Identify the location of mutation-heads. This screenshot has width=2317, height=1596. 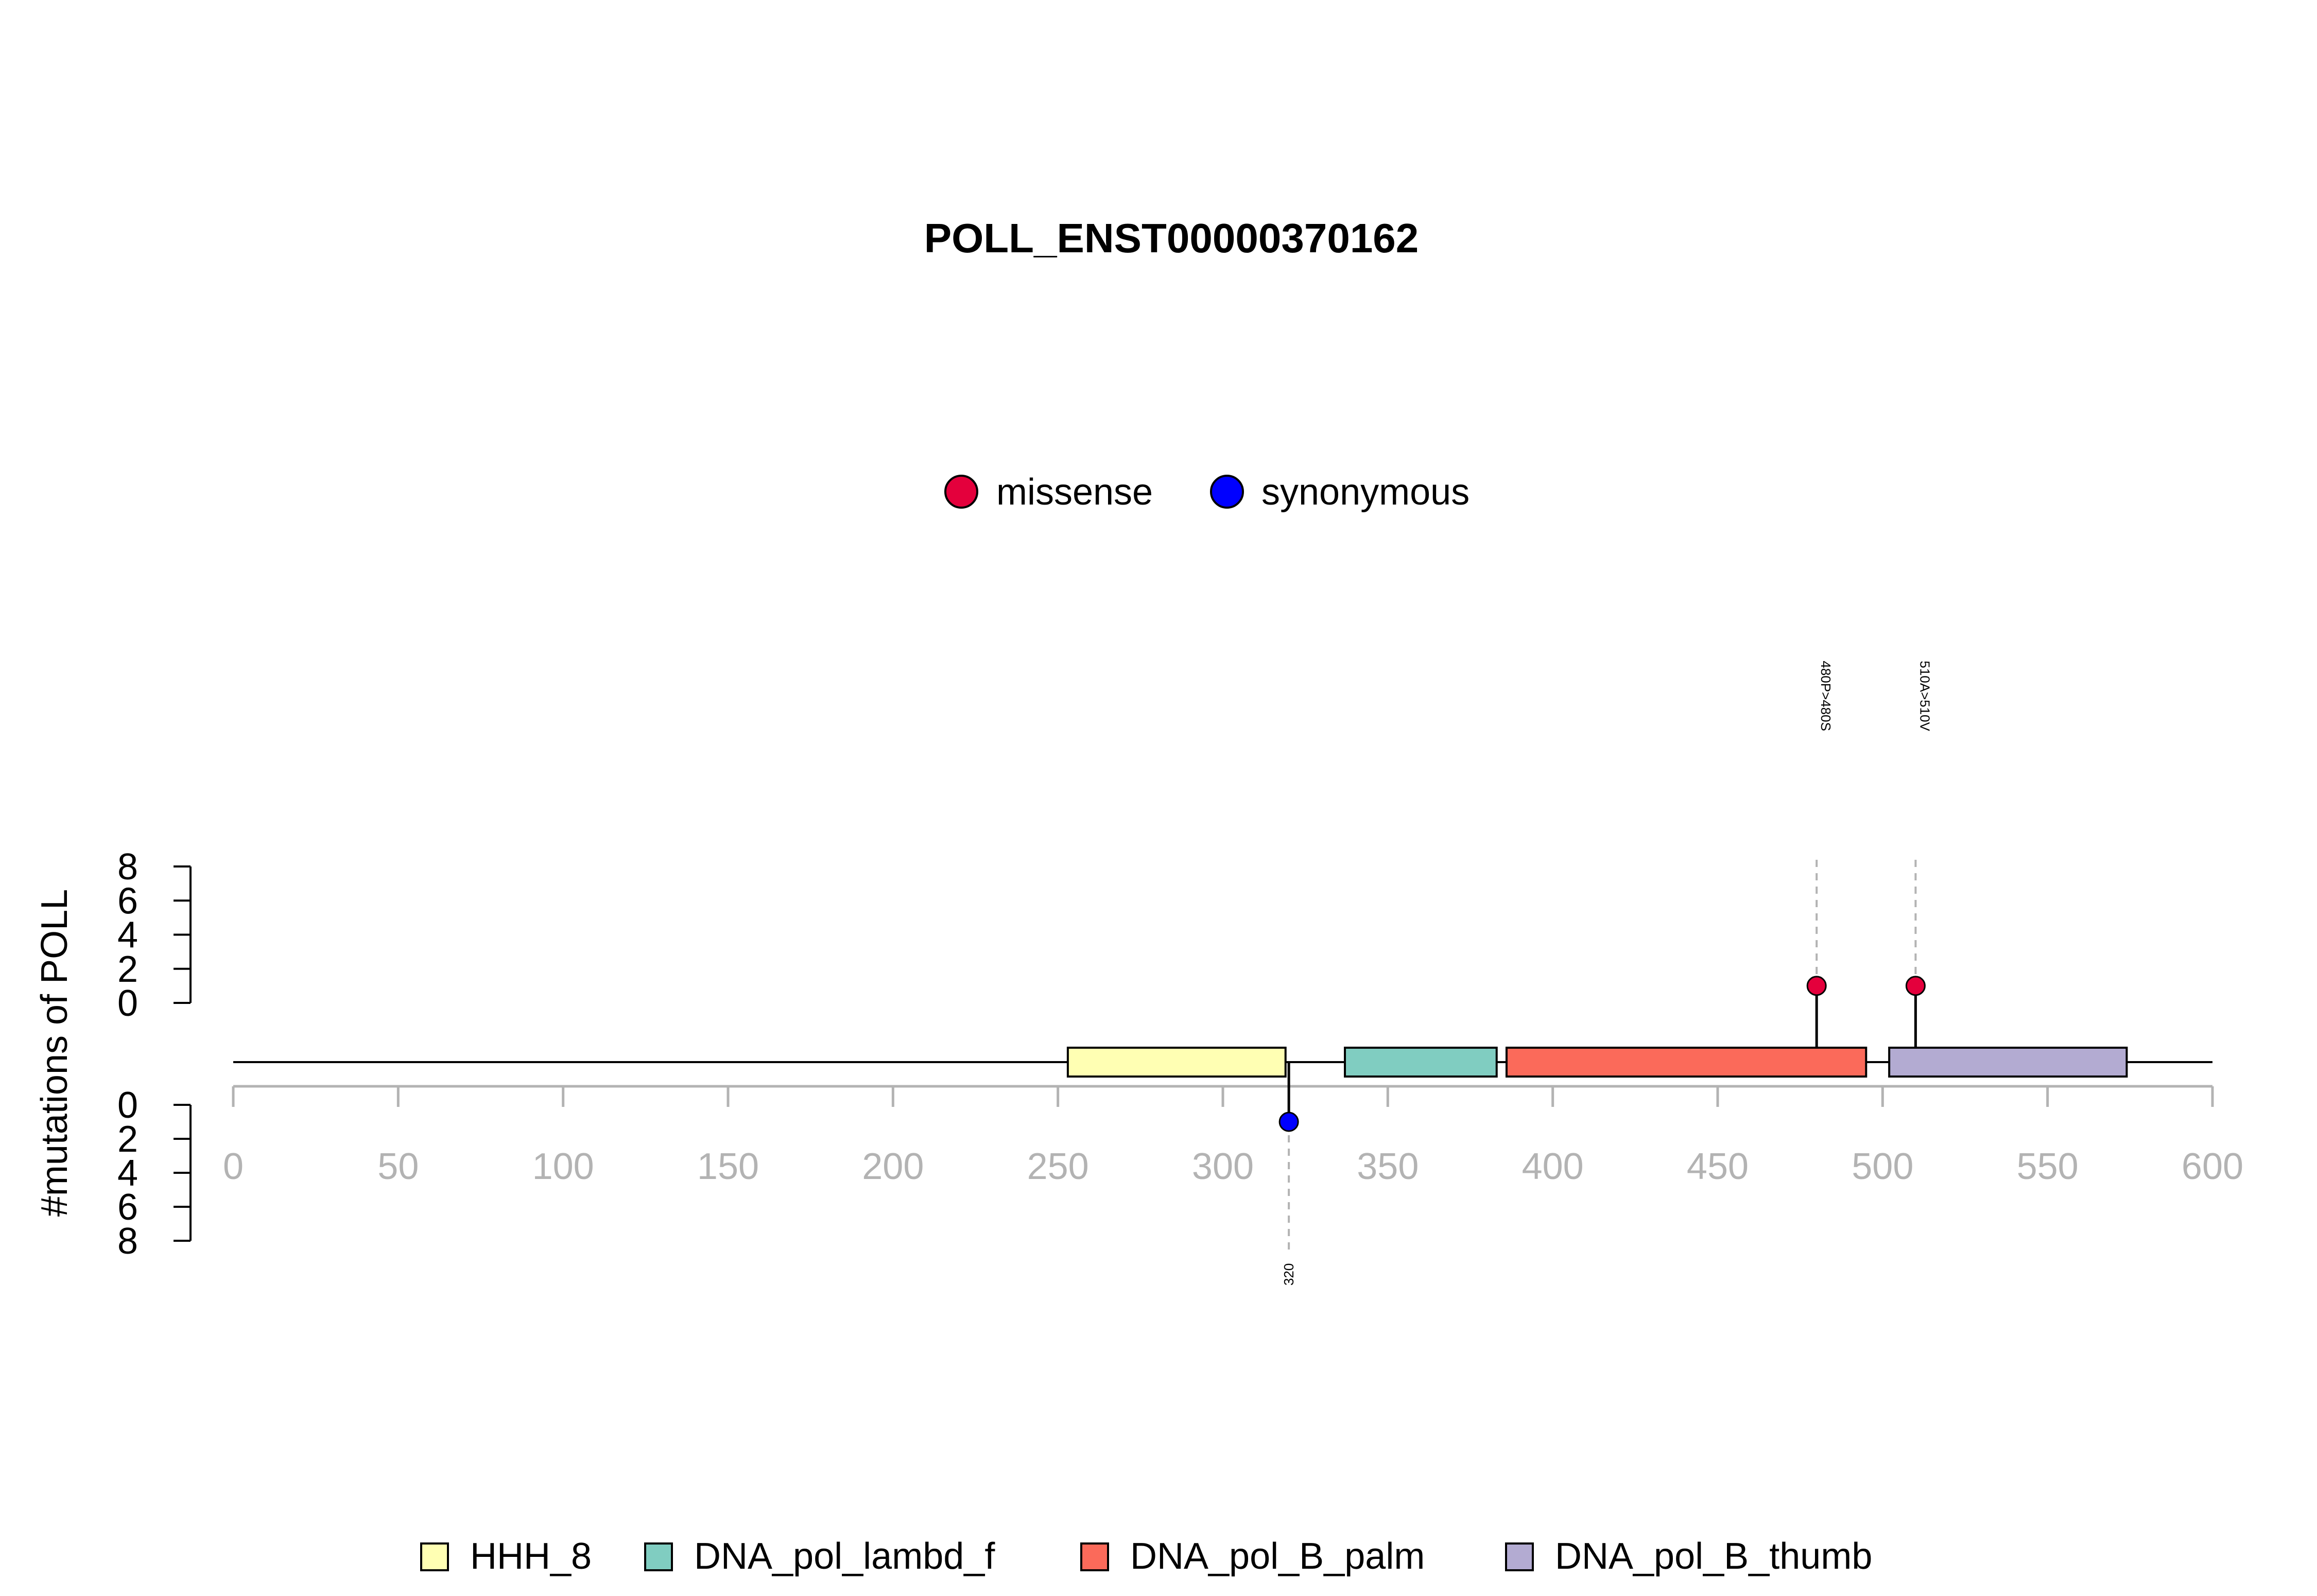
(1602, 1054).